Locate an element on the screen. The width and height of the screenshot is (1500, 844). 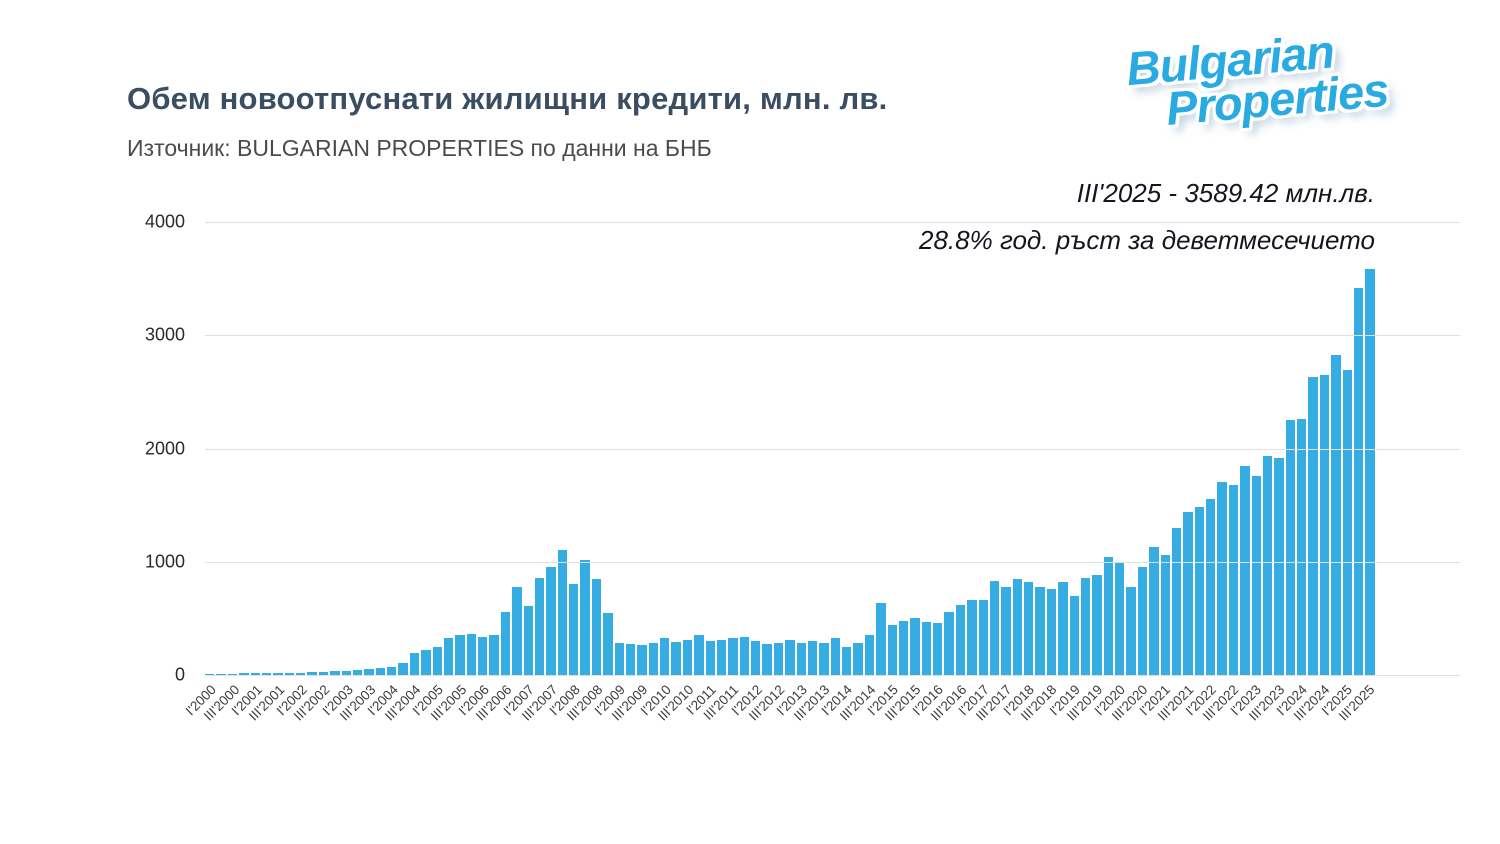
bar-III'2008 is located at coordinates (596, 626).